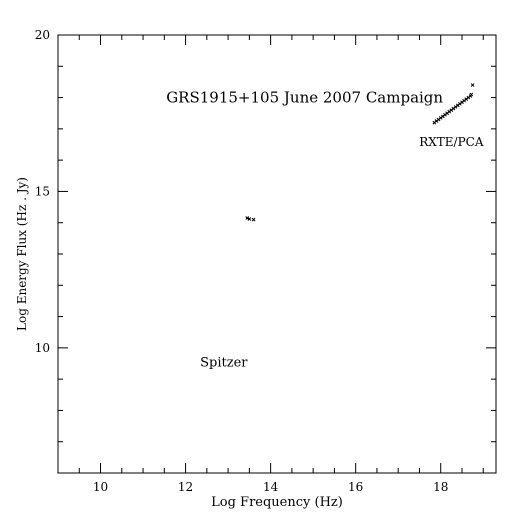  I want to click on x-tick-label: 18, so click(440, 487).